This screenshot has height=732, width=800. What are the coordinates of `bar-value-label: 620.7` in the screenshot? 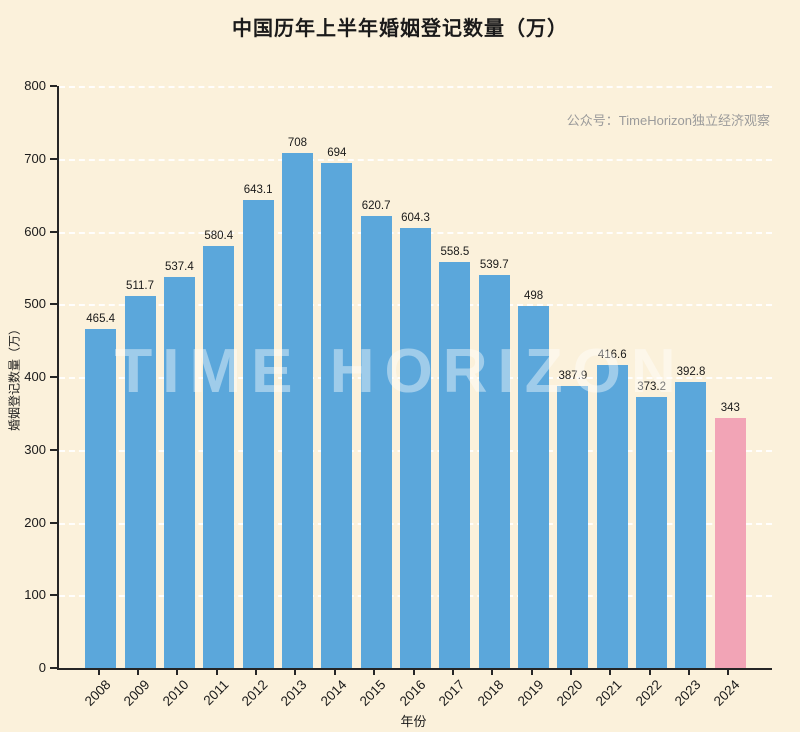 It's located at (376, 206).